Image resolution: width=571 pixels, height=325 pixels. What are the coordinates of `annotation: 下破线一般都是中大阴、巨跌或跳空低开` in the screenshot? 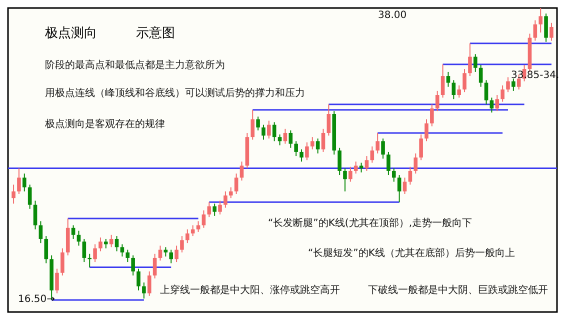 It's located at (458, 290).